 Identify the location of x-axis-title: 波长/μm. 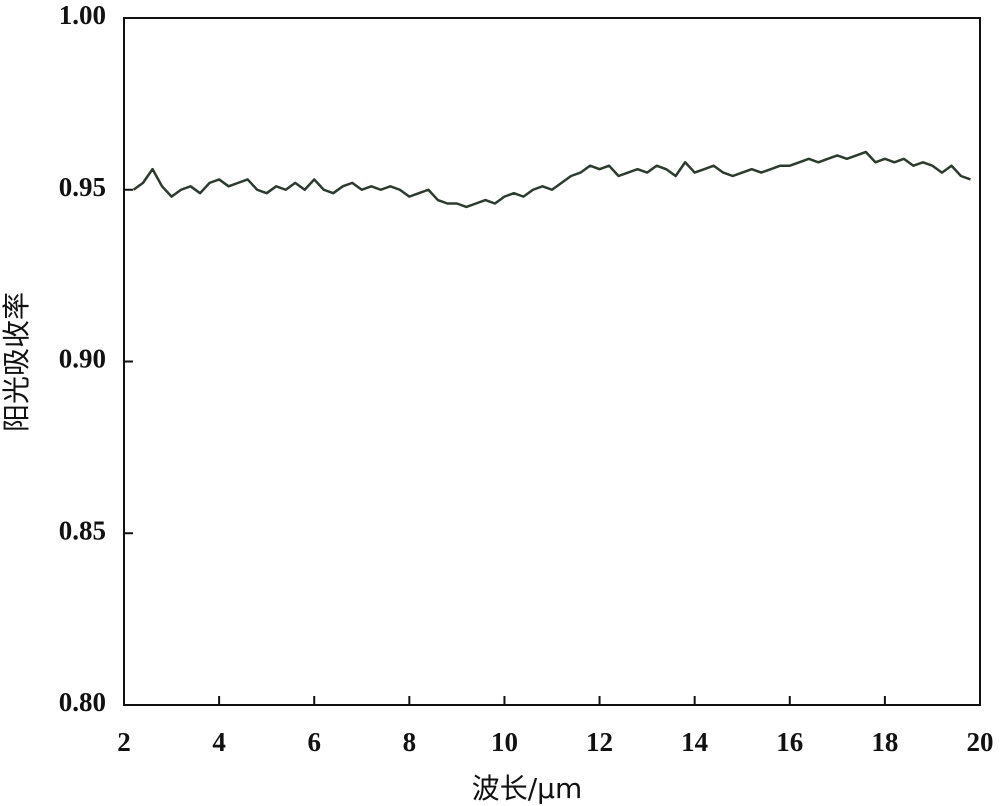
(527, 788).